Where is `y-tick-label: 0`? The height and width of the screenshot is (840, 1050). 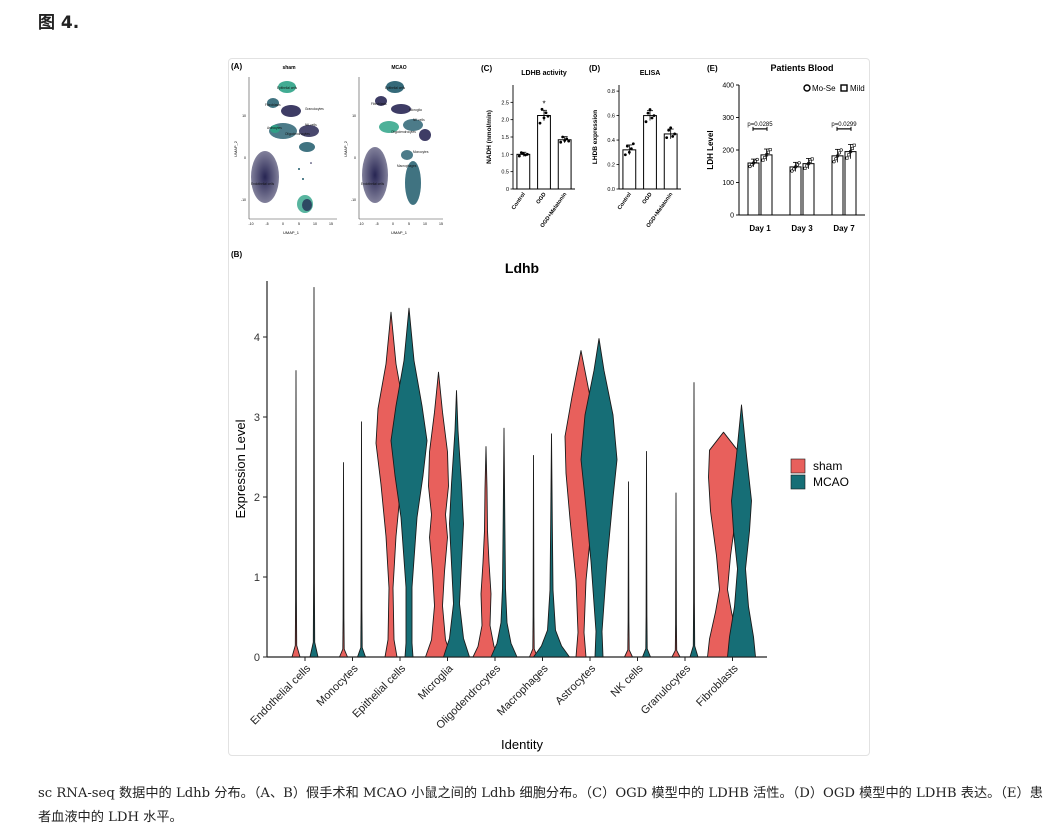 y-tick-label: 0 is located at coordinates (507, 190).